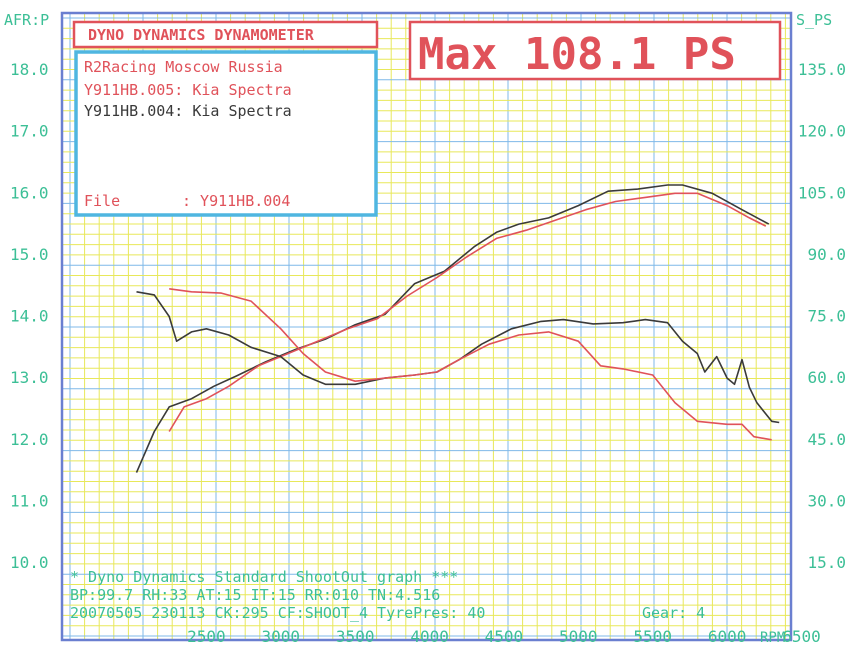 Image resolution: width=856 pixels, height=656 pixels. I want to click on right-tick-label: 90.0, so click(826, 254).